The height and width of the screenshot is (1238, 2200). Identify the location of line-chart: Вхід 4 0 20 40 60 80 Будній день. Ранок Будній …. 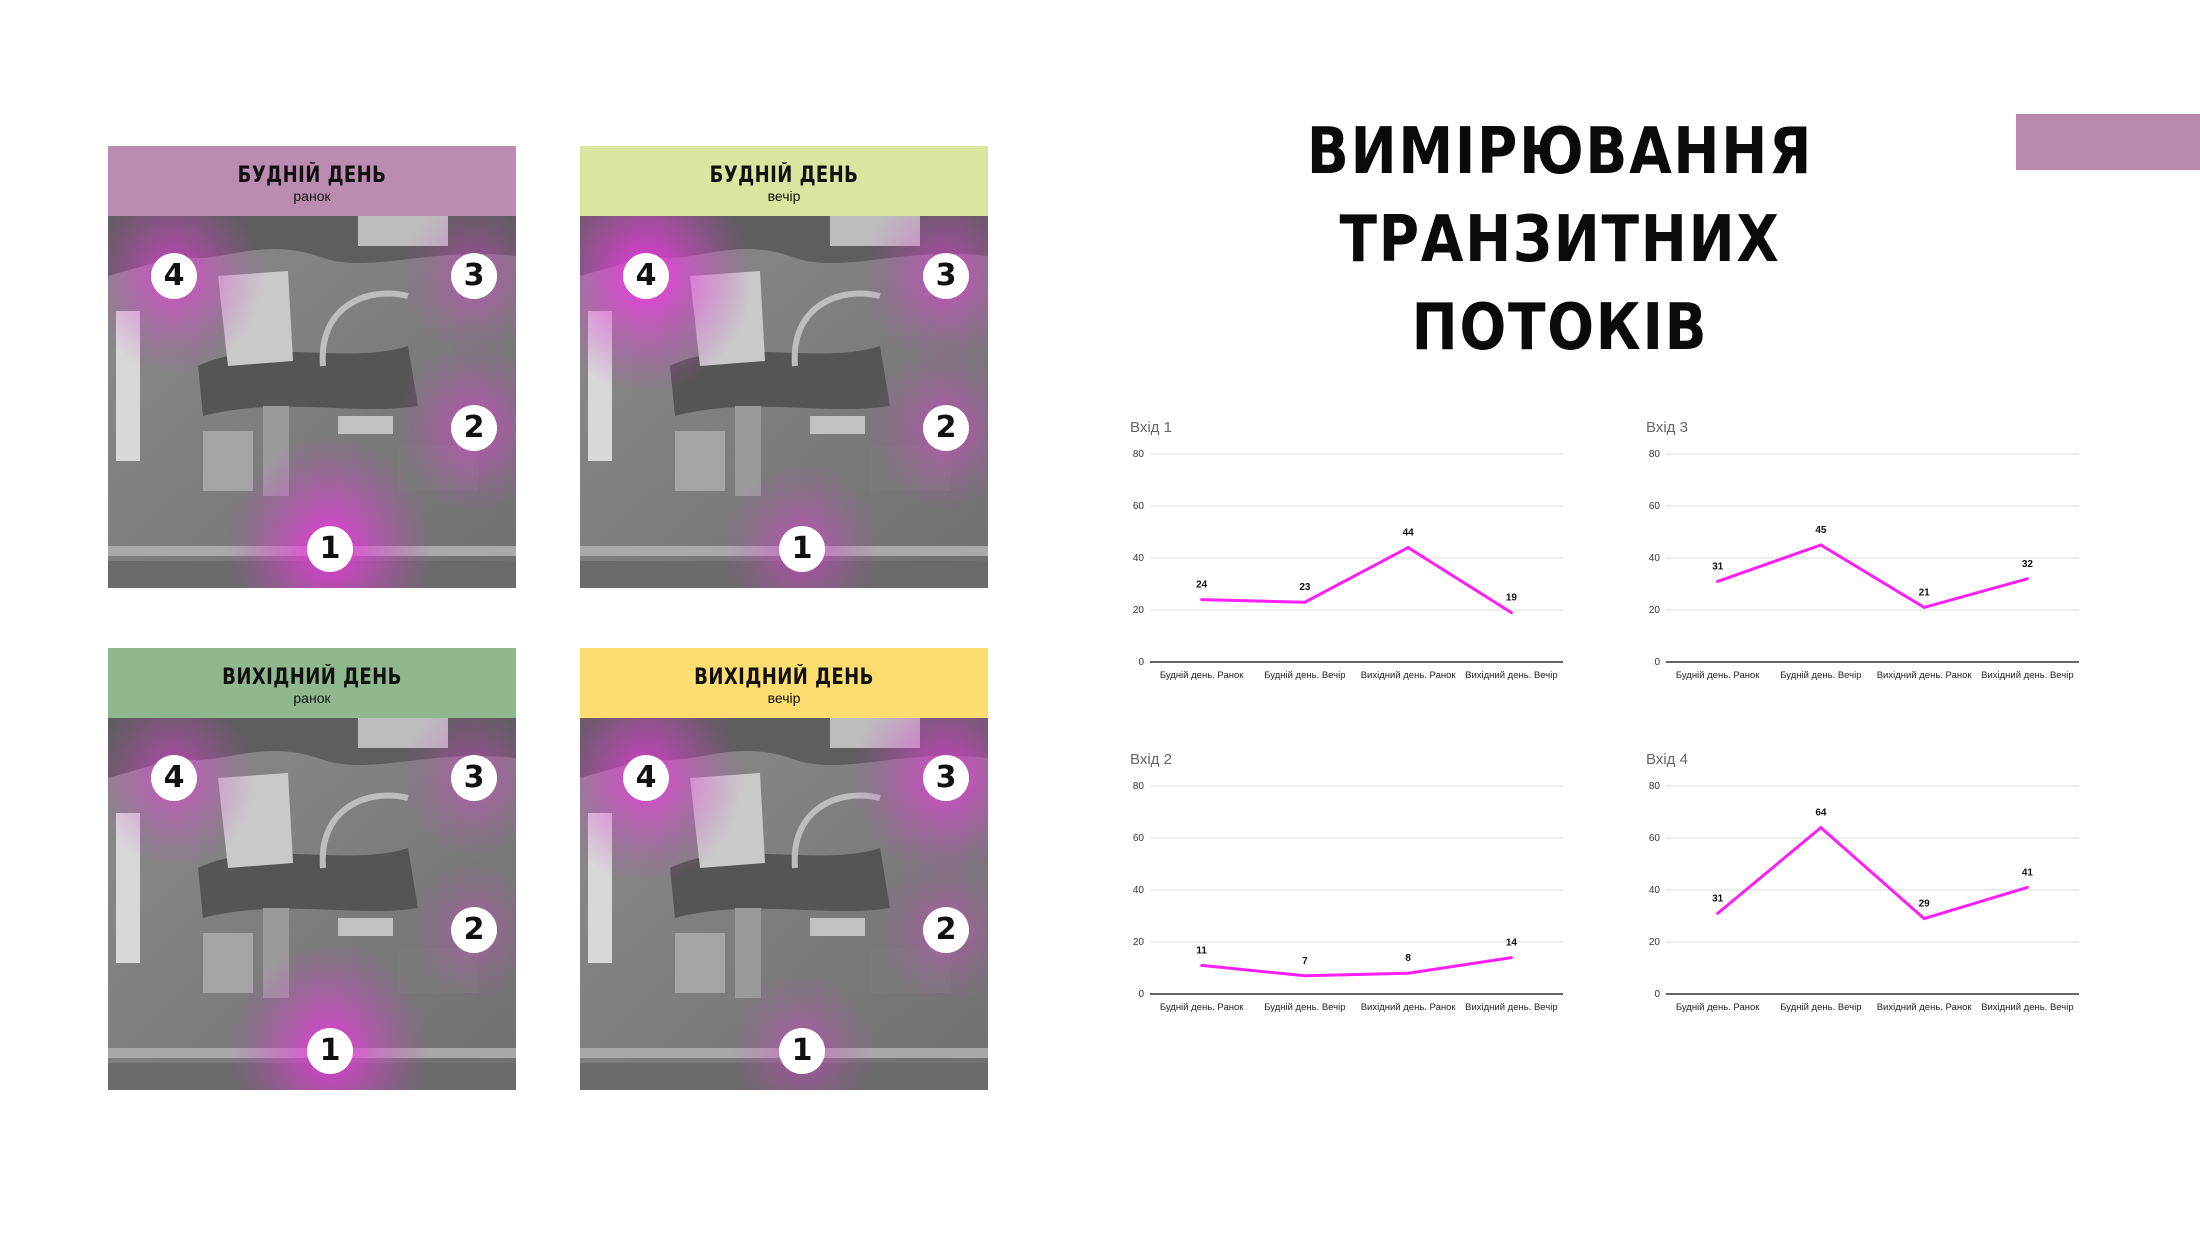
(1862, 882).